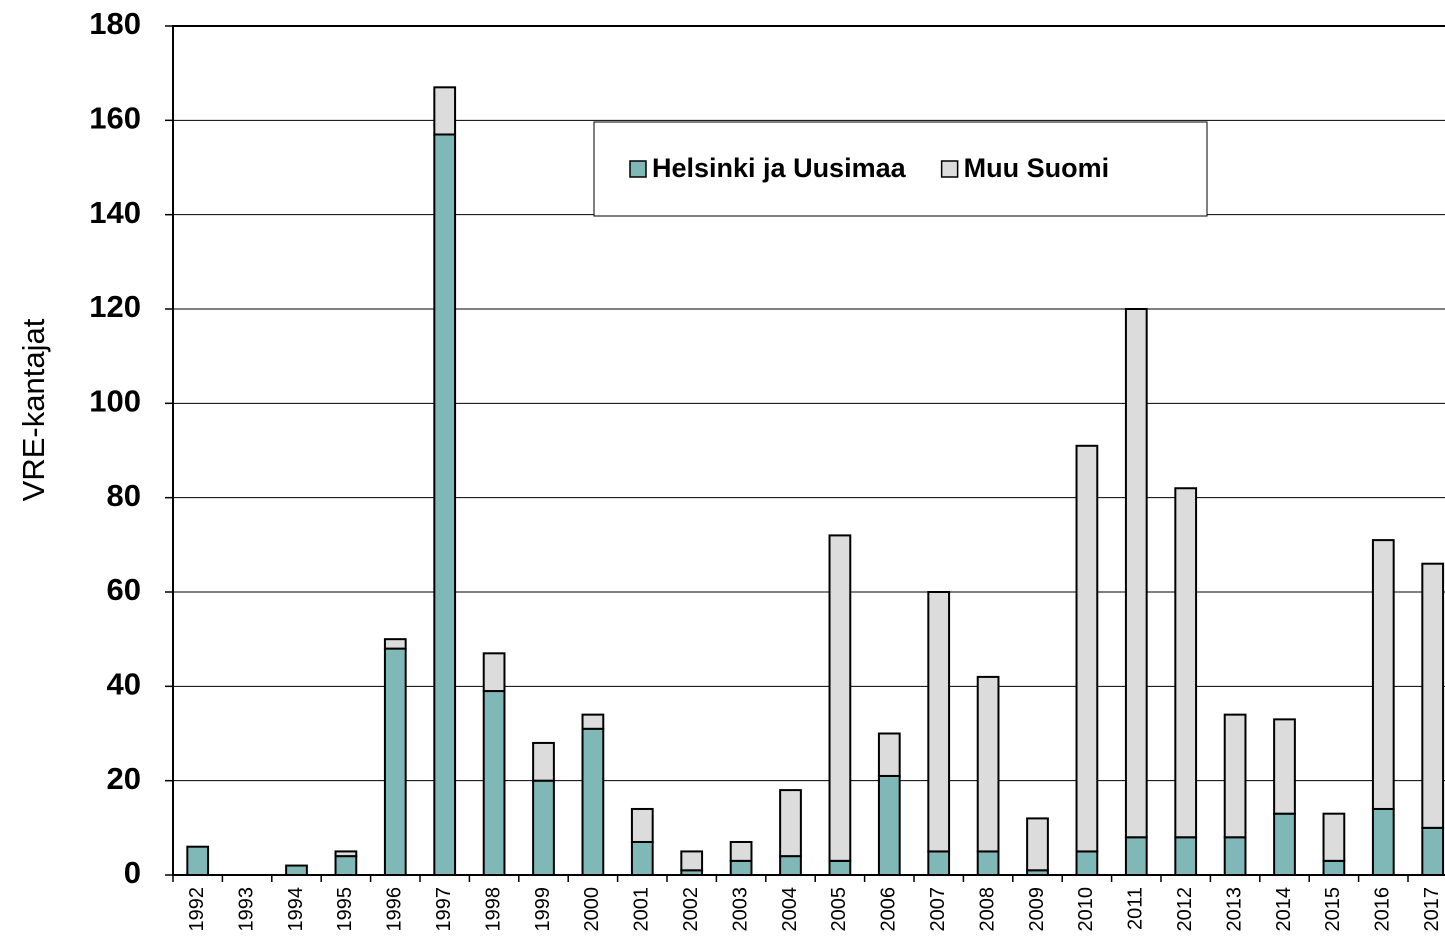  What do you see at coordinates (1086, 909) in the screenshot?
I see `x-tick-label: 2010` at bounding box center [1086, 909].